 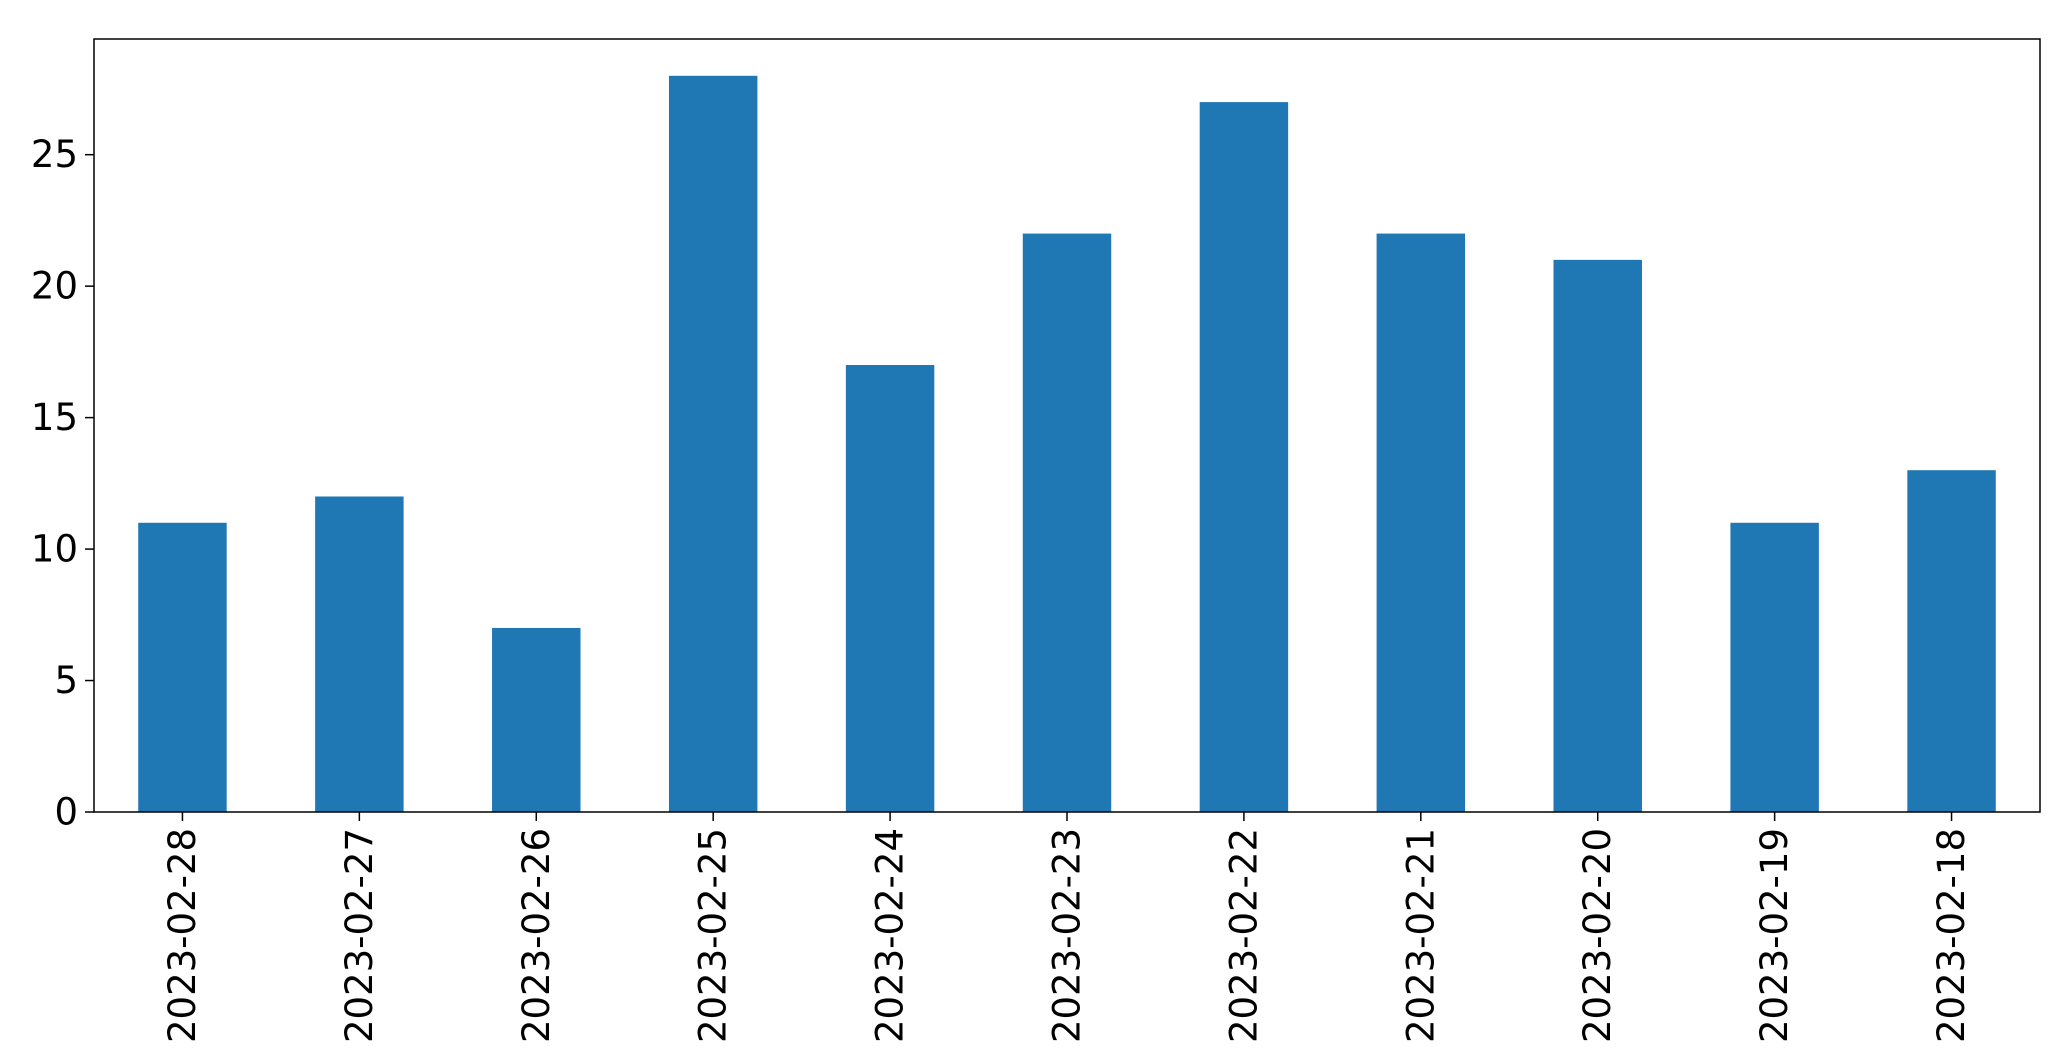 What do you see at coordinates (359, 935) in the screenshot?
I see `x-tick-label: 2023-02-27` at bounding box center [359, 935].